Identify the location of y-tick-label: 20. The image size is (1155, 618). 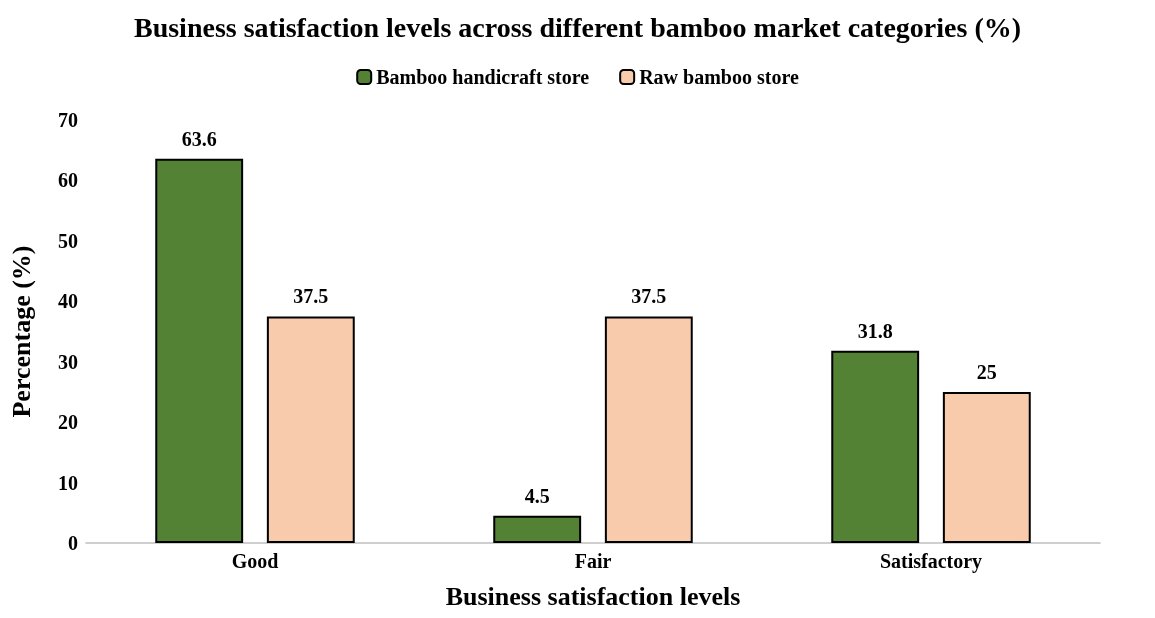
(68, 422).